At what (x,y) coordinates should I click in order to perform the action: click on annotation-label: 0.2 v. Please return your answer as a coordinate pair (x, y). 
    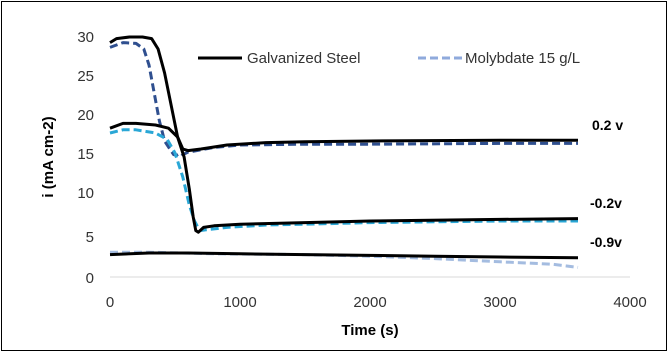
    Looking at the image, I should click on (607, 125).